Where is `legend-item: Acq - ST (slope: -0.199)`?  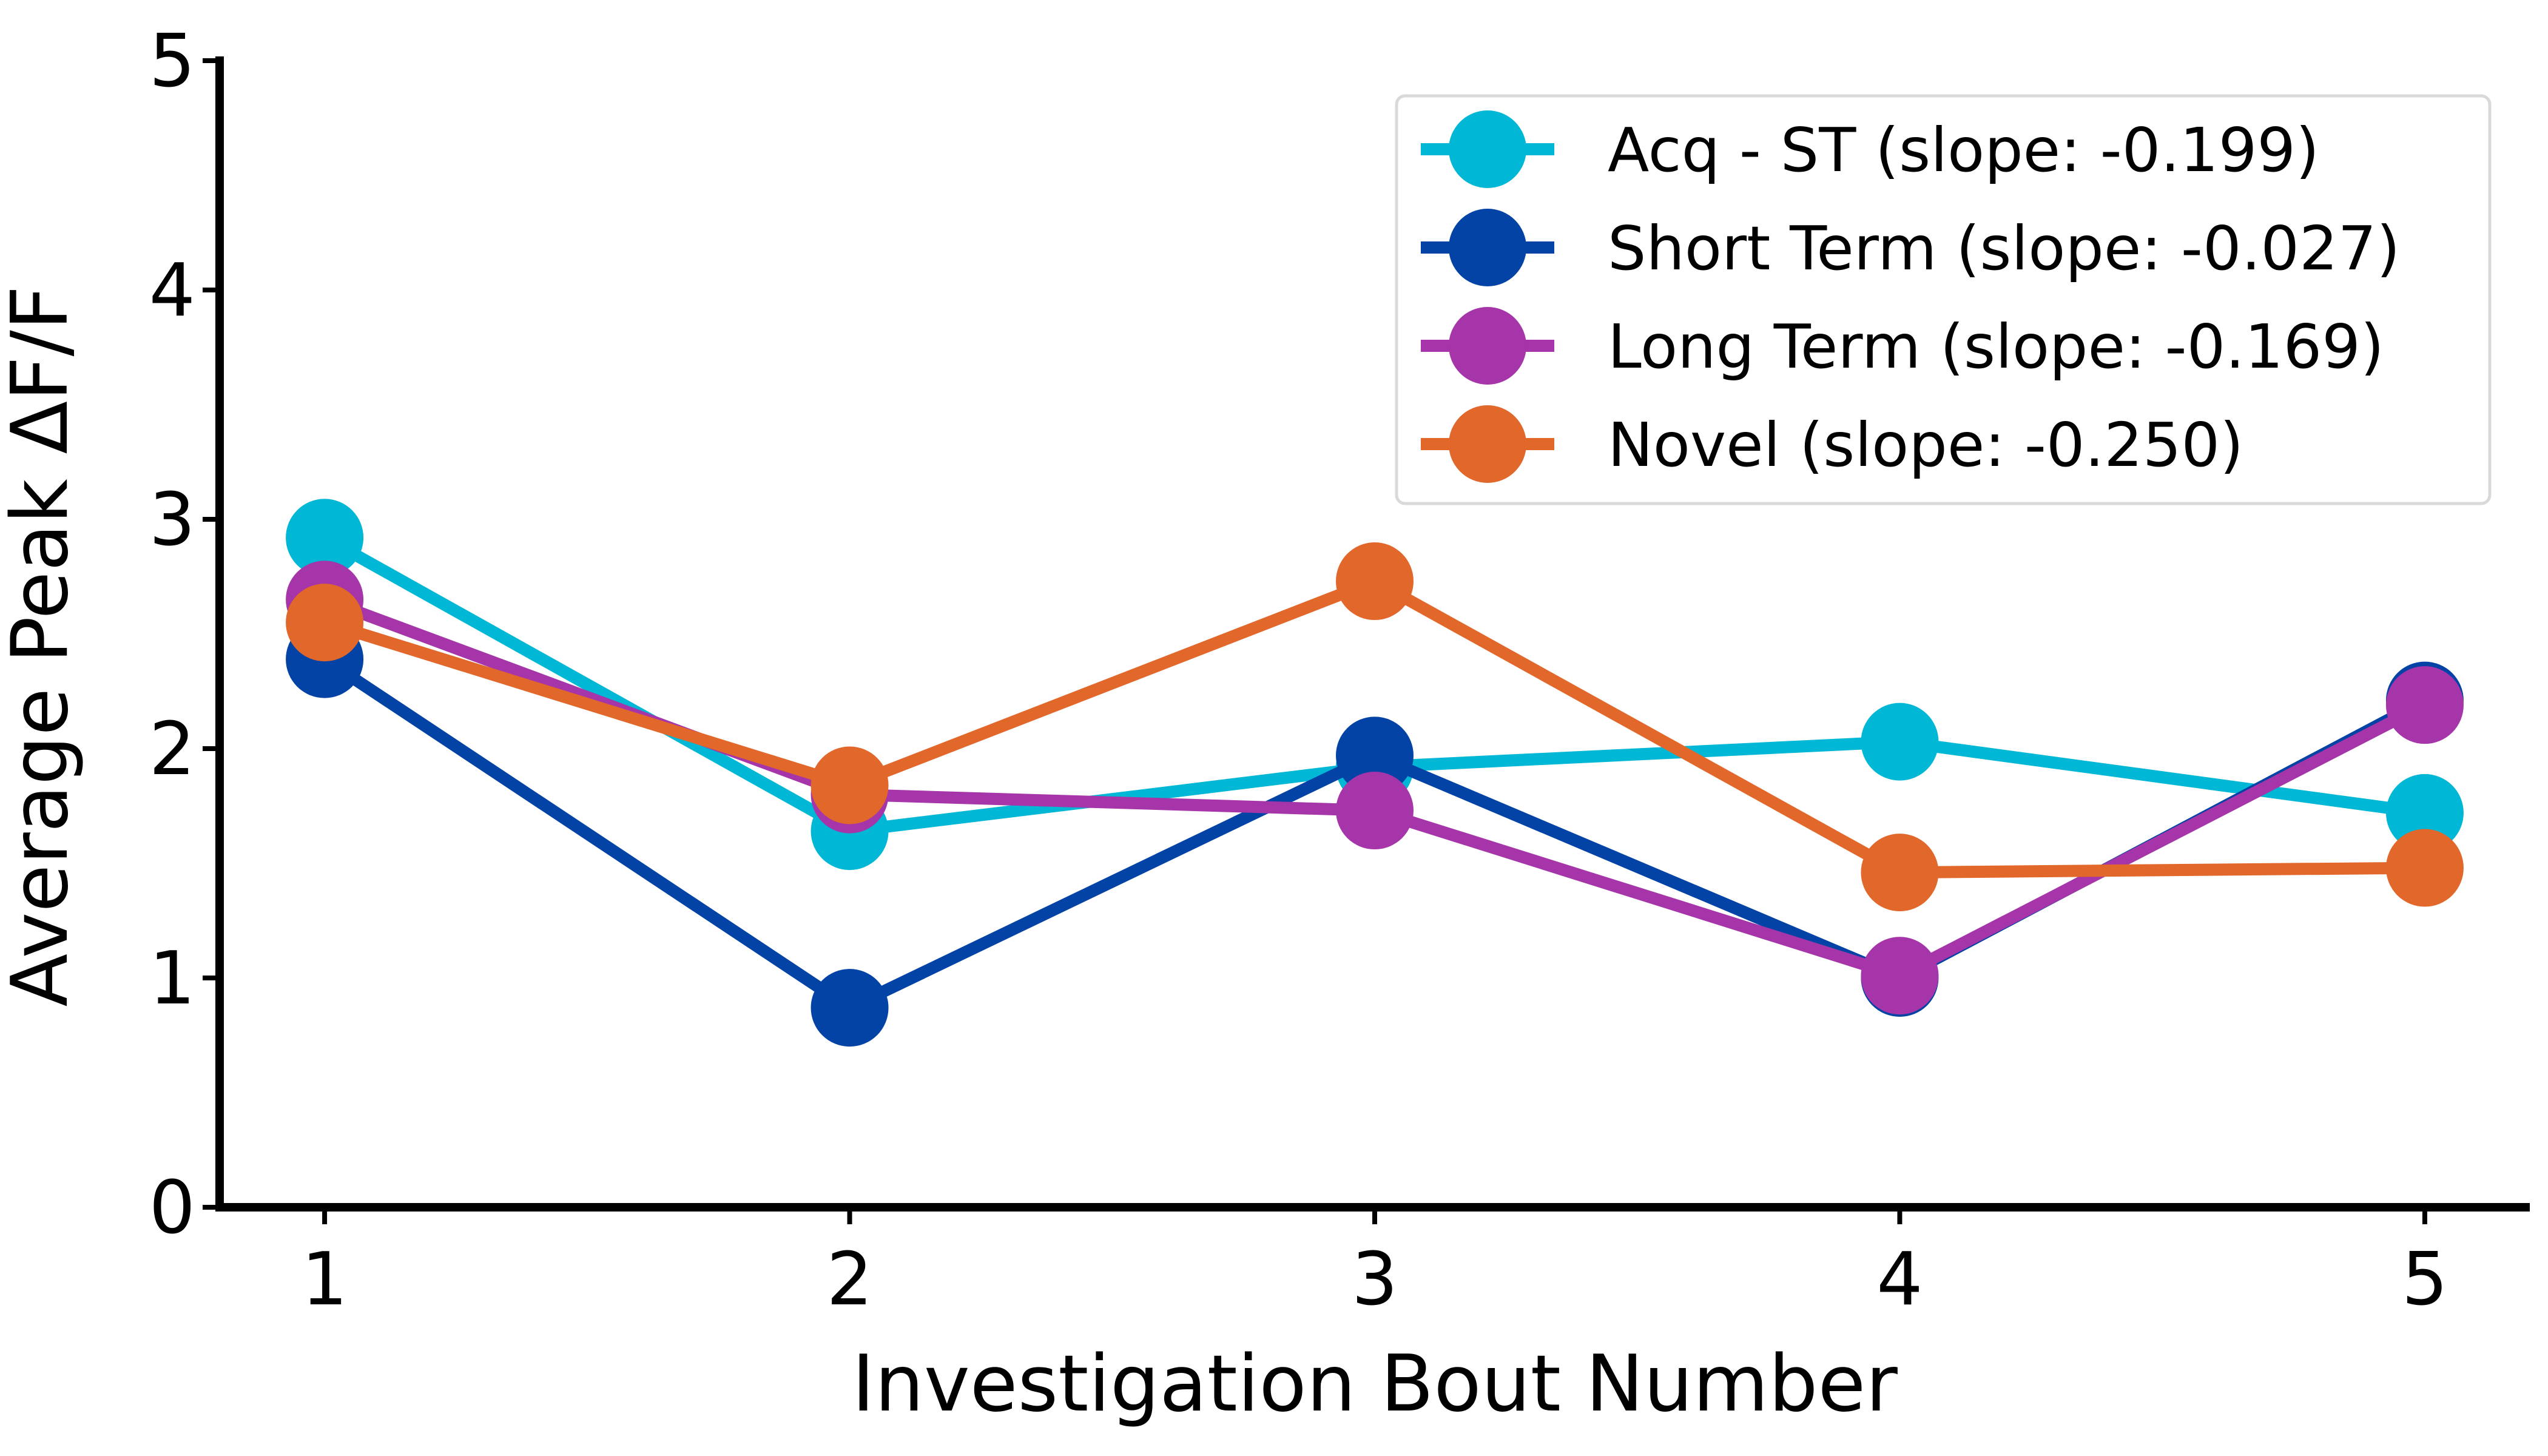
legend-item: Acq - ST (slope: -0.199) is located at coordinates (1870, 149).